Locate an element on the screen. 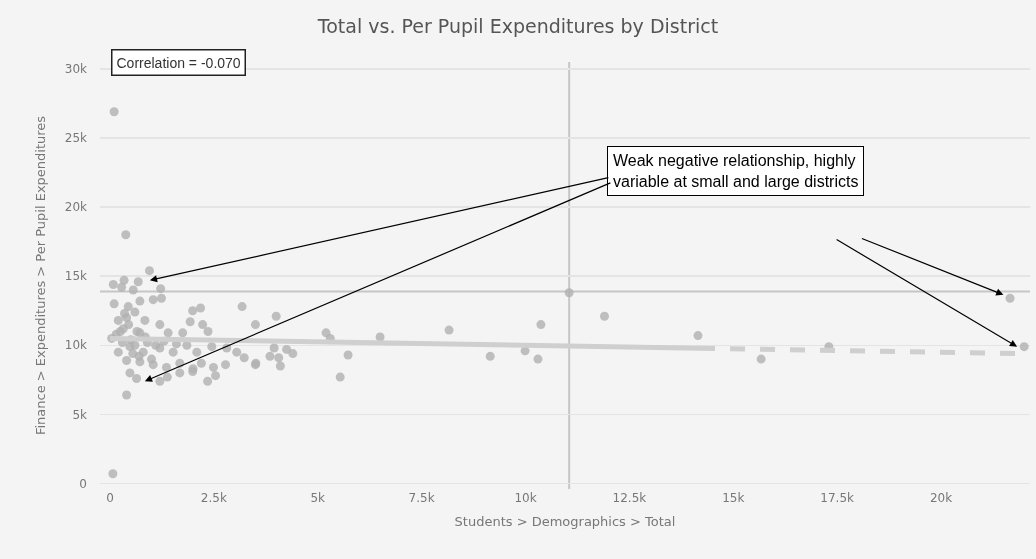  x-tick-label: 10k is located at coordinates (525, 498).